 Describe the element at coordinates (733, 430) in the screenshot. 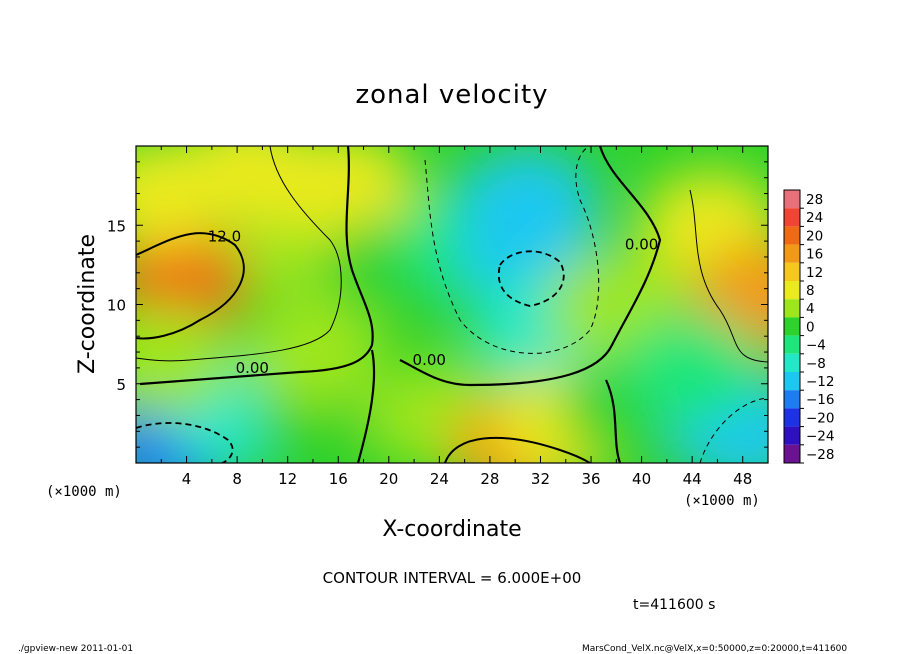

I see `neg-contour-right` at that location.